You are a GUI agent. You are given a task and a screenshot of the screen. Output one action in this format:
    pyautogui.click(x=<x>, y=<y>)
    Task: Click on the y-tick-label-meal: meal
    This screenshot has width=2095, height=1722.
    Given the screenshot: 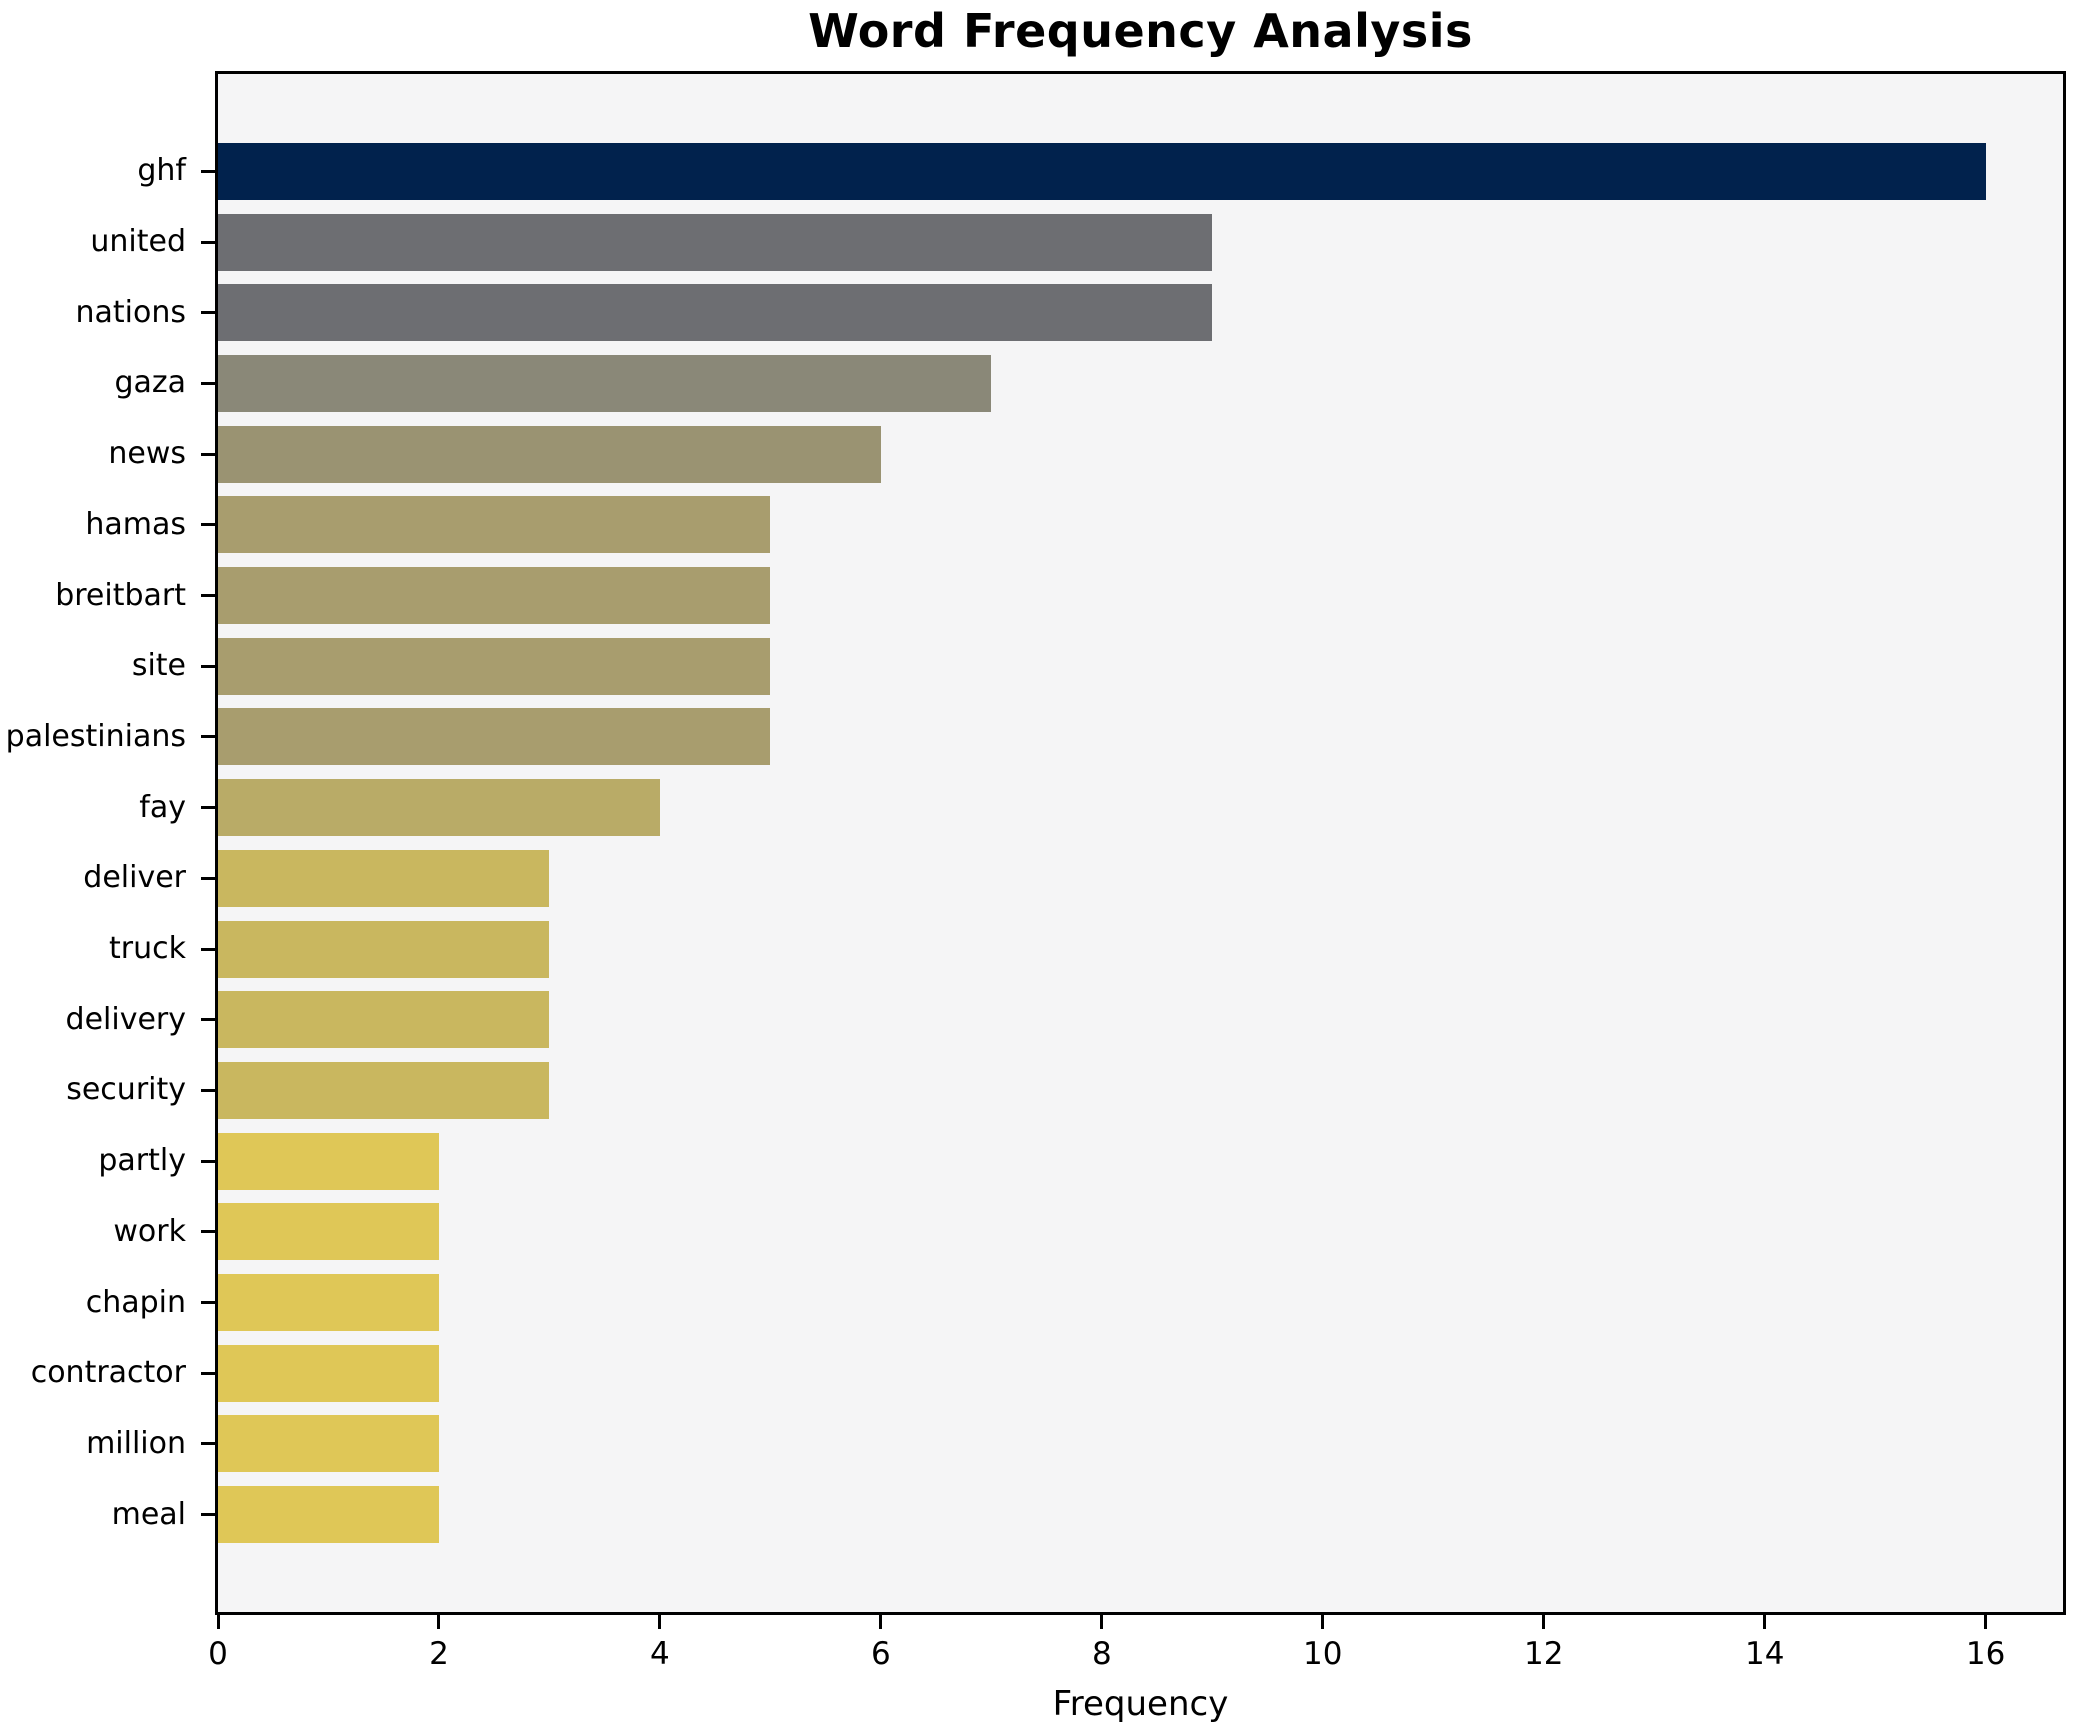 What is the action you would take?
    pyautogui.click(x=148, y=1514)
    